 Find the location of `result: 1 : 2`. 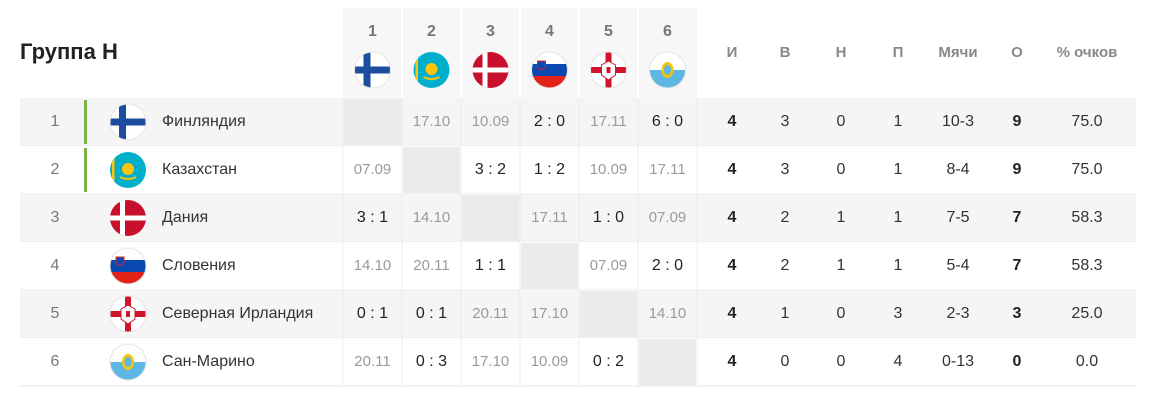

result: 1 : 2 is located at coordinates (549, 169).